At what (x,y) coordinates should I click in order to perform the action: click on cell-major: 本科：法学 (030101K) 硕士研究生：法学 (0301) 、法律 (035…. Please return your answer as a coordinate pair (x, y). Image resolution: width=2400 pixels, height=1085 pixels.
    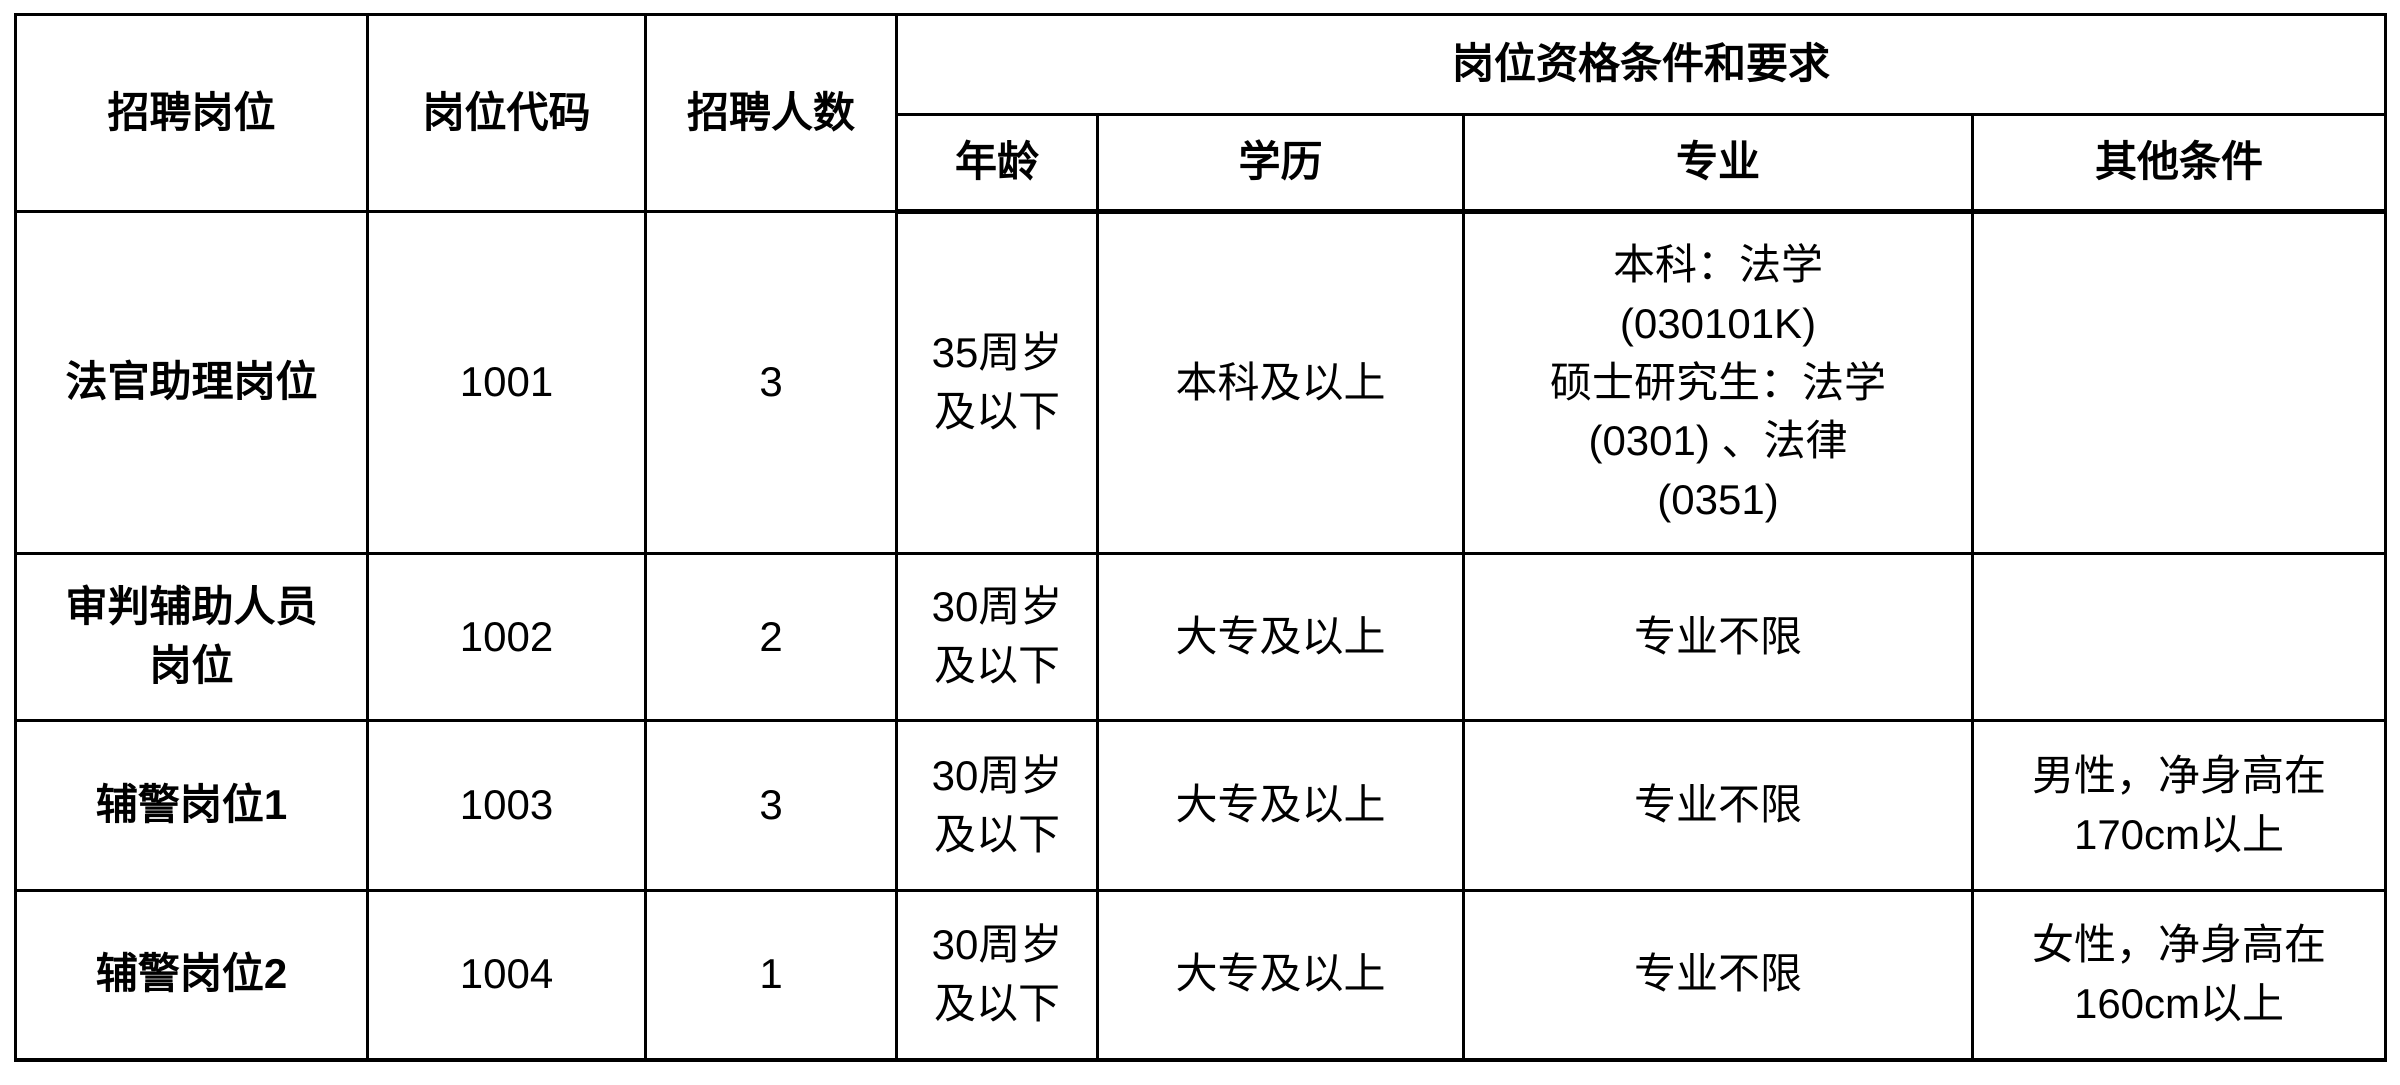
    Looking at the image, I should click on (1718, 382).